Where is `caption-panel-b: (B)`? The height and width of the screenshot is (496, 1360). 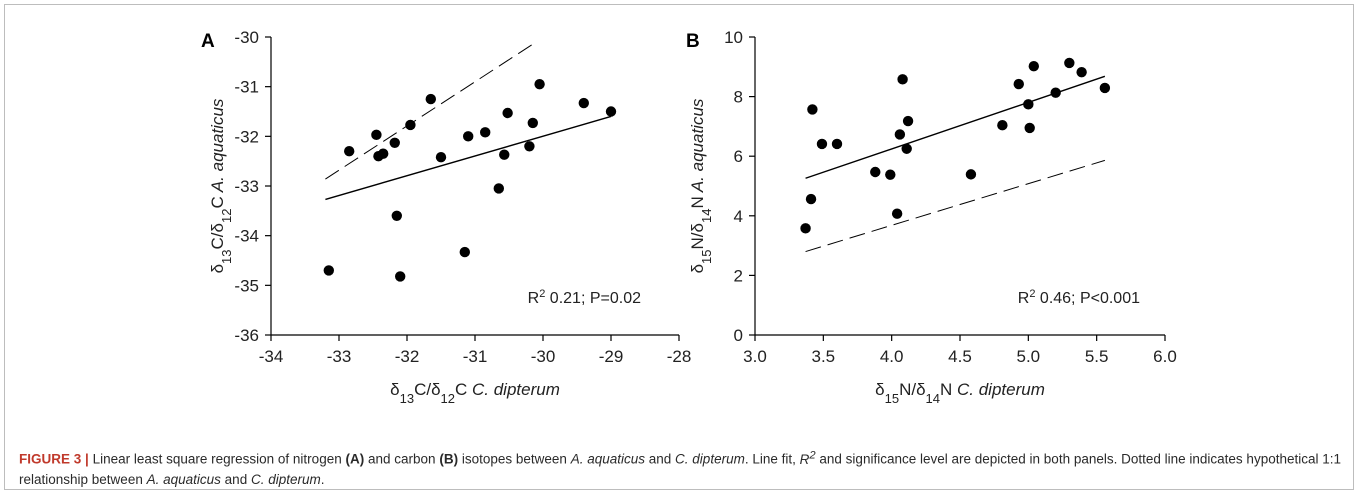 caption-panel-b: (B) is located at coordinates (449, 459).